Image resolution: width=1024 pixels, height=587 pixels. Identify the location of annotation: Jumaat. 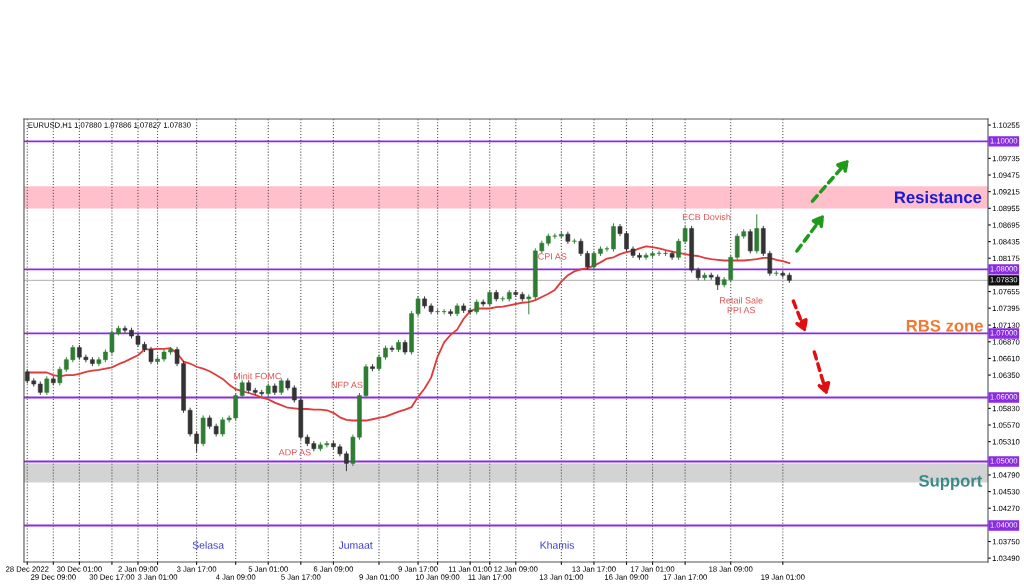
(355, 545).